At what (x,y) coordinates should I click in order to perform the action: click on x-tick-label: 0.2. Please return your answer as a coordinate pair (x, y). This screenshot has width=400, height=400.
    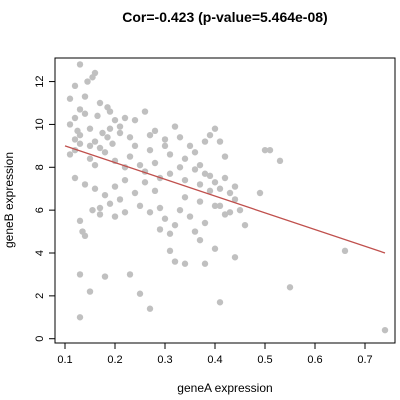
    Looking at the image, I should click on (114, 360).